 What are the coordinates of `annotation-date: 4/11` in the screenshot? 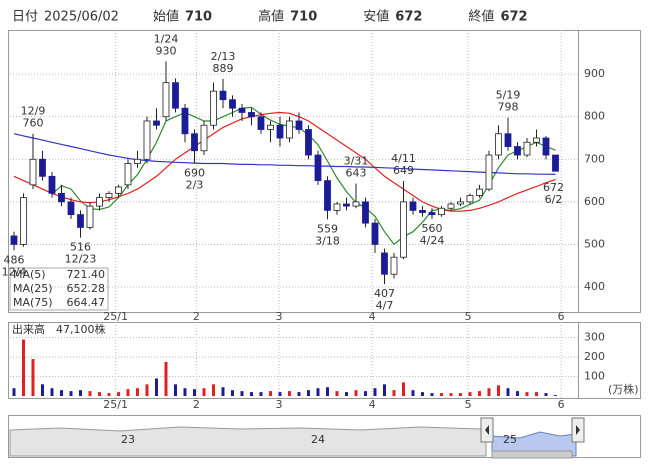 It's located at (403, 158).